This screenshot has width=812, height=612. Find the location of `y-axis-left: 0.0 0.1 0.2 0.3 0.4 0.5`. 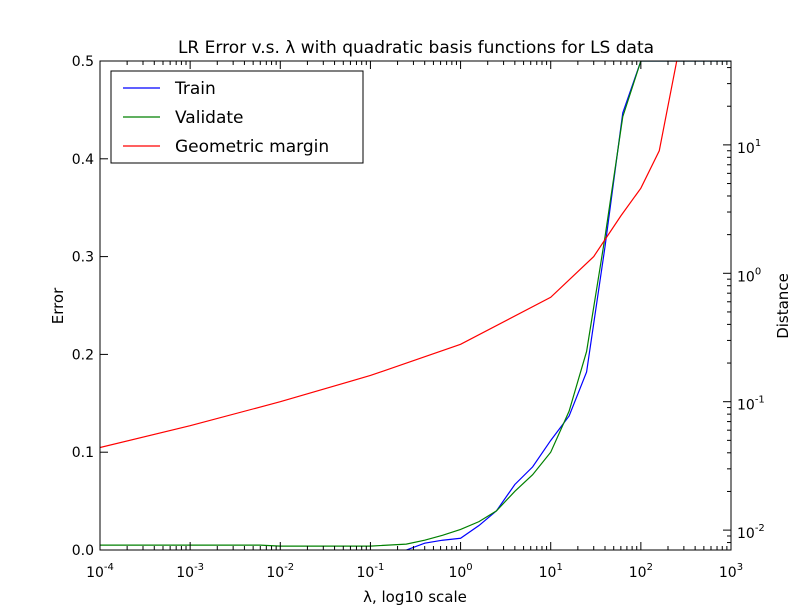

y-axis-left: 0.0 0.1 0.2 0.3 0.4 0.5 is located at coordinates (90, 306).